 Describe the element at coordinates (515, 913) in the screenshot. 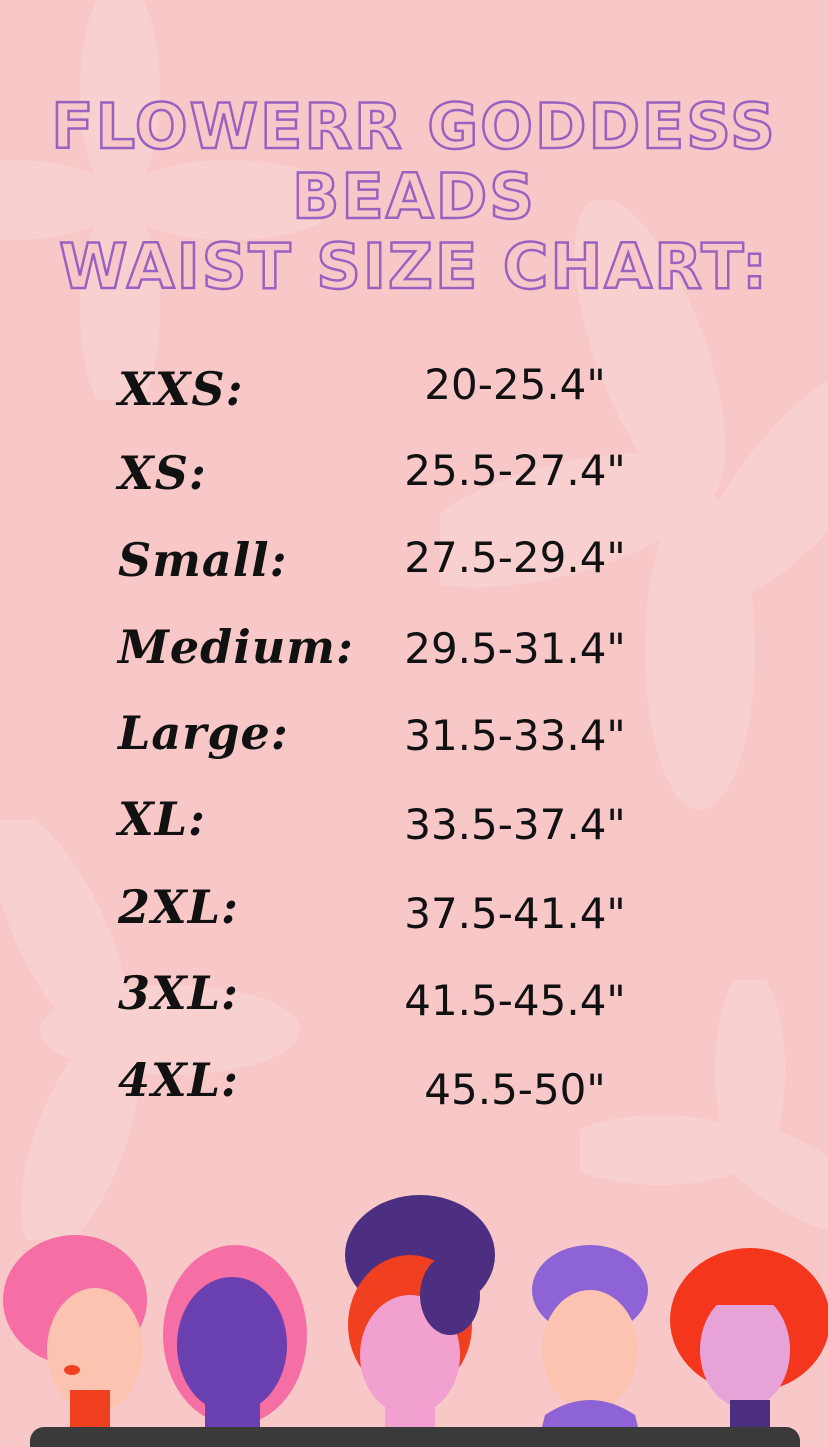

I see `size-range: 37.5-41.4"` at that location.